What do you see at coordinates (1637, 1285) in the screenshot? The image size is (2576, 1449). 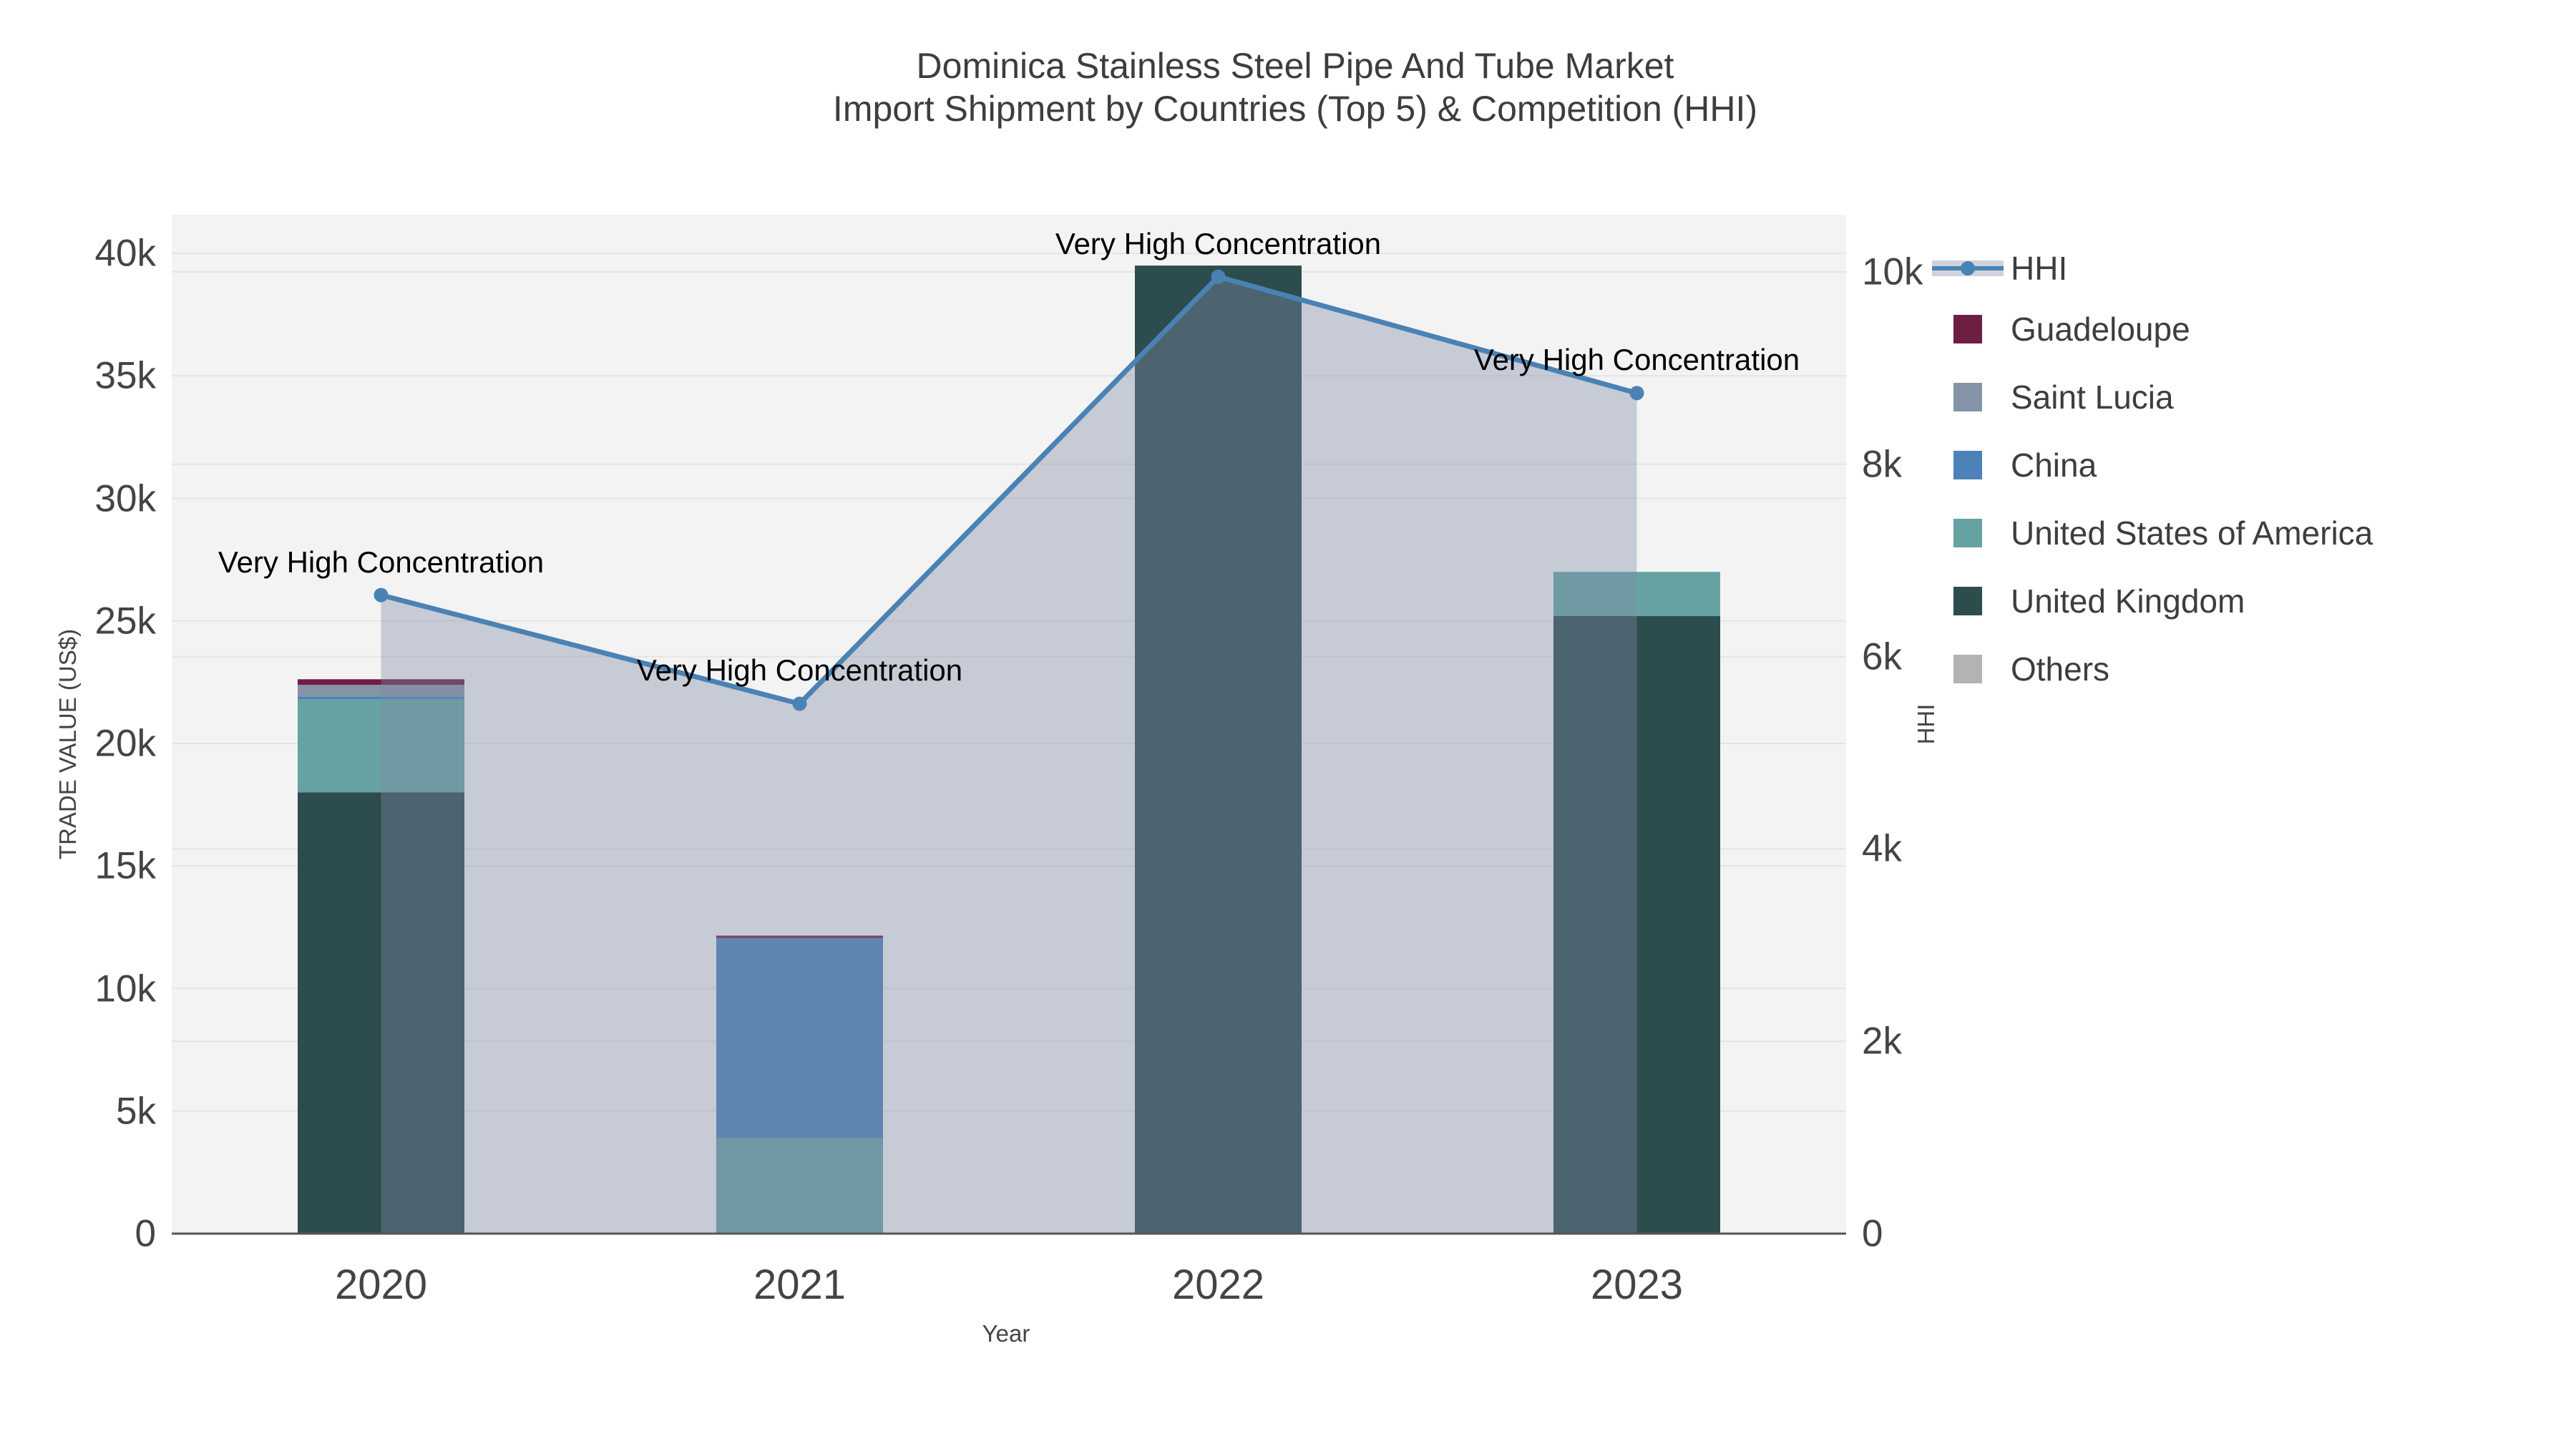 I see `x-tick-2023: 2023` at bounding box center [1637, 1285].